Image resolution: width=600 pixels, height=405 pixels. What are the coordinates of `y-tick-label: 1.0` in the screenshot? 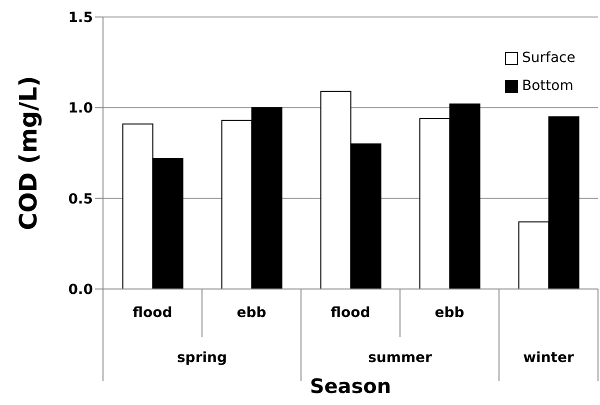 It's located at (81, 108).